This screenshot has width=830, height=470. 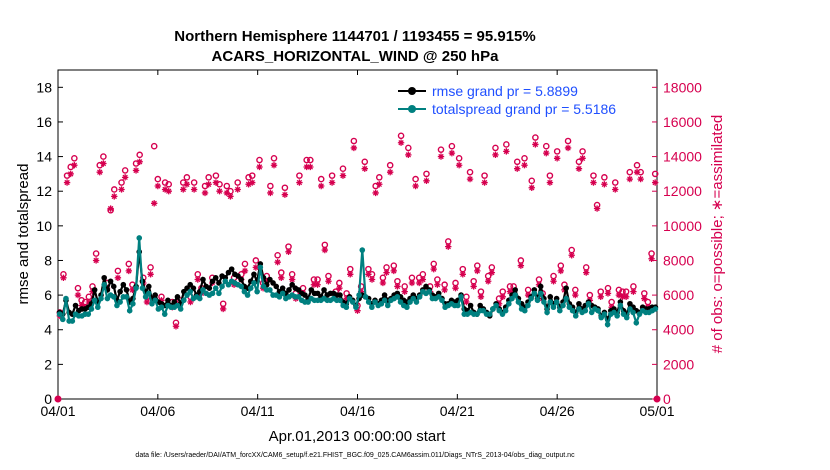 I want to click on chart-subtitle: ACARS_HORIZONTAL_WIND @ 250 hPa, so click(x=356, y=56).